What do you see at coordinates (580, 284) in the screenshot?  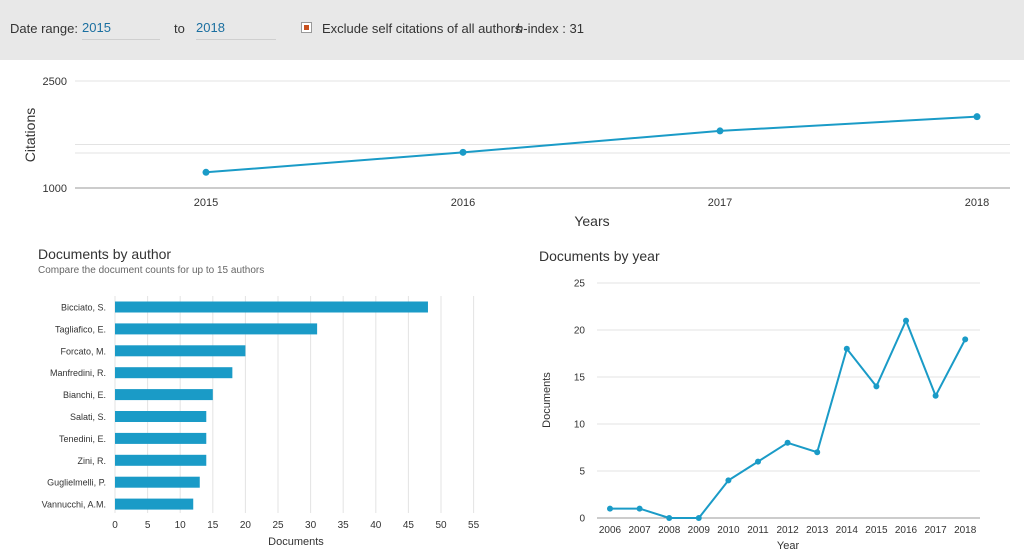 I see `year-ytick: 25` at bounding box center [580, 284].